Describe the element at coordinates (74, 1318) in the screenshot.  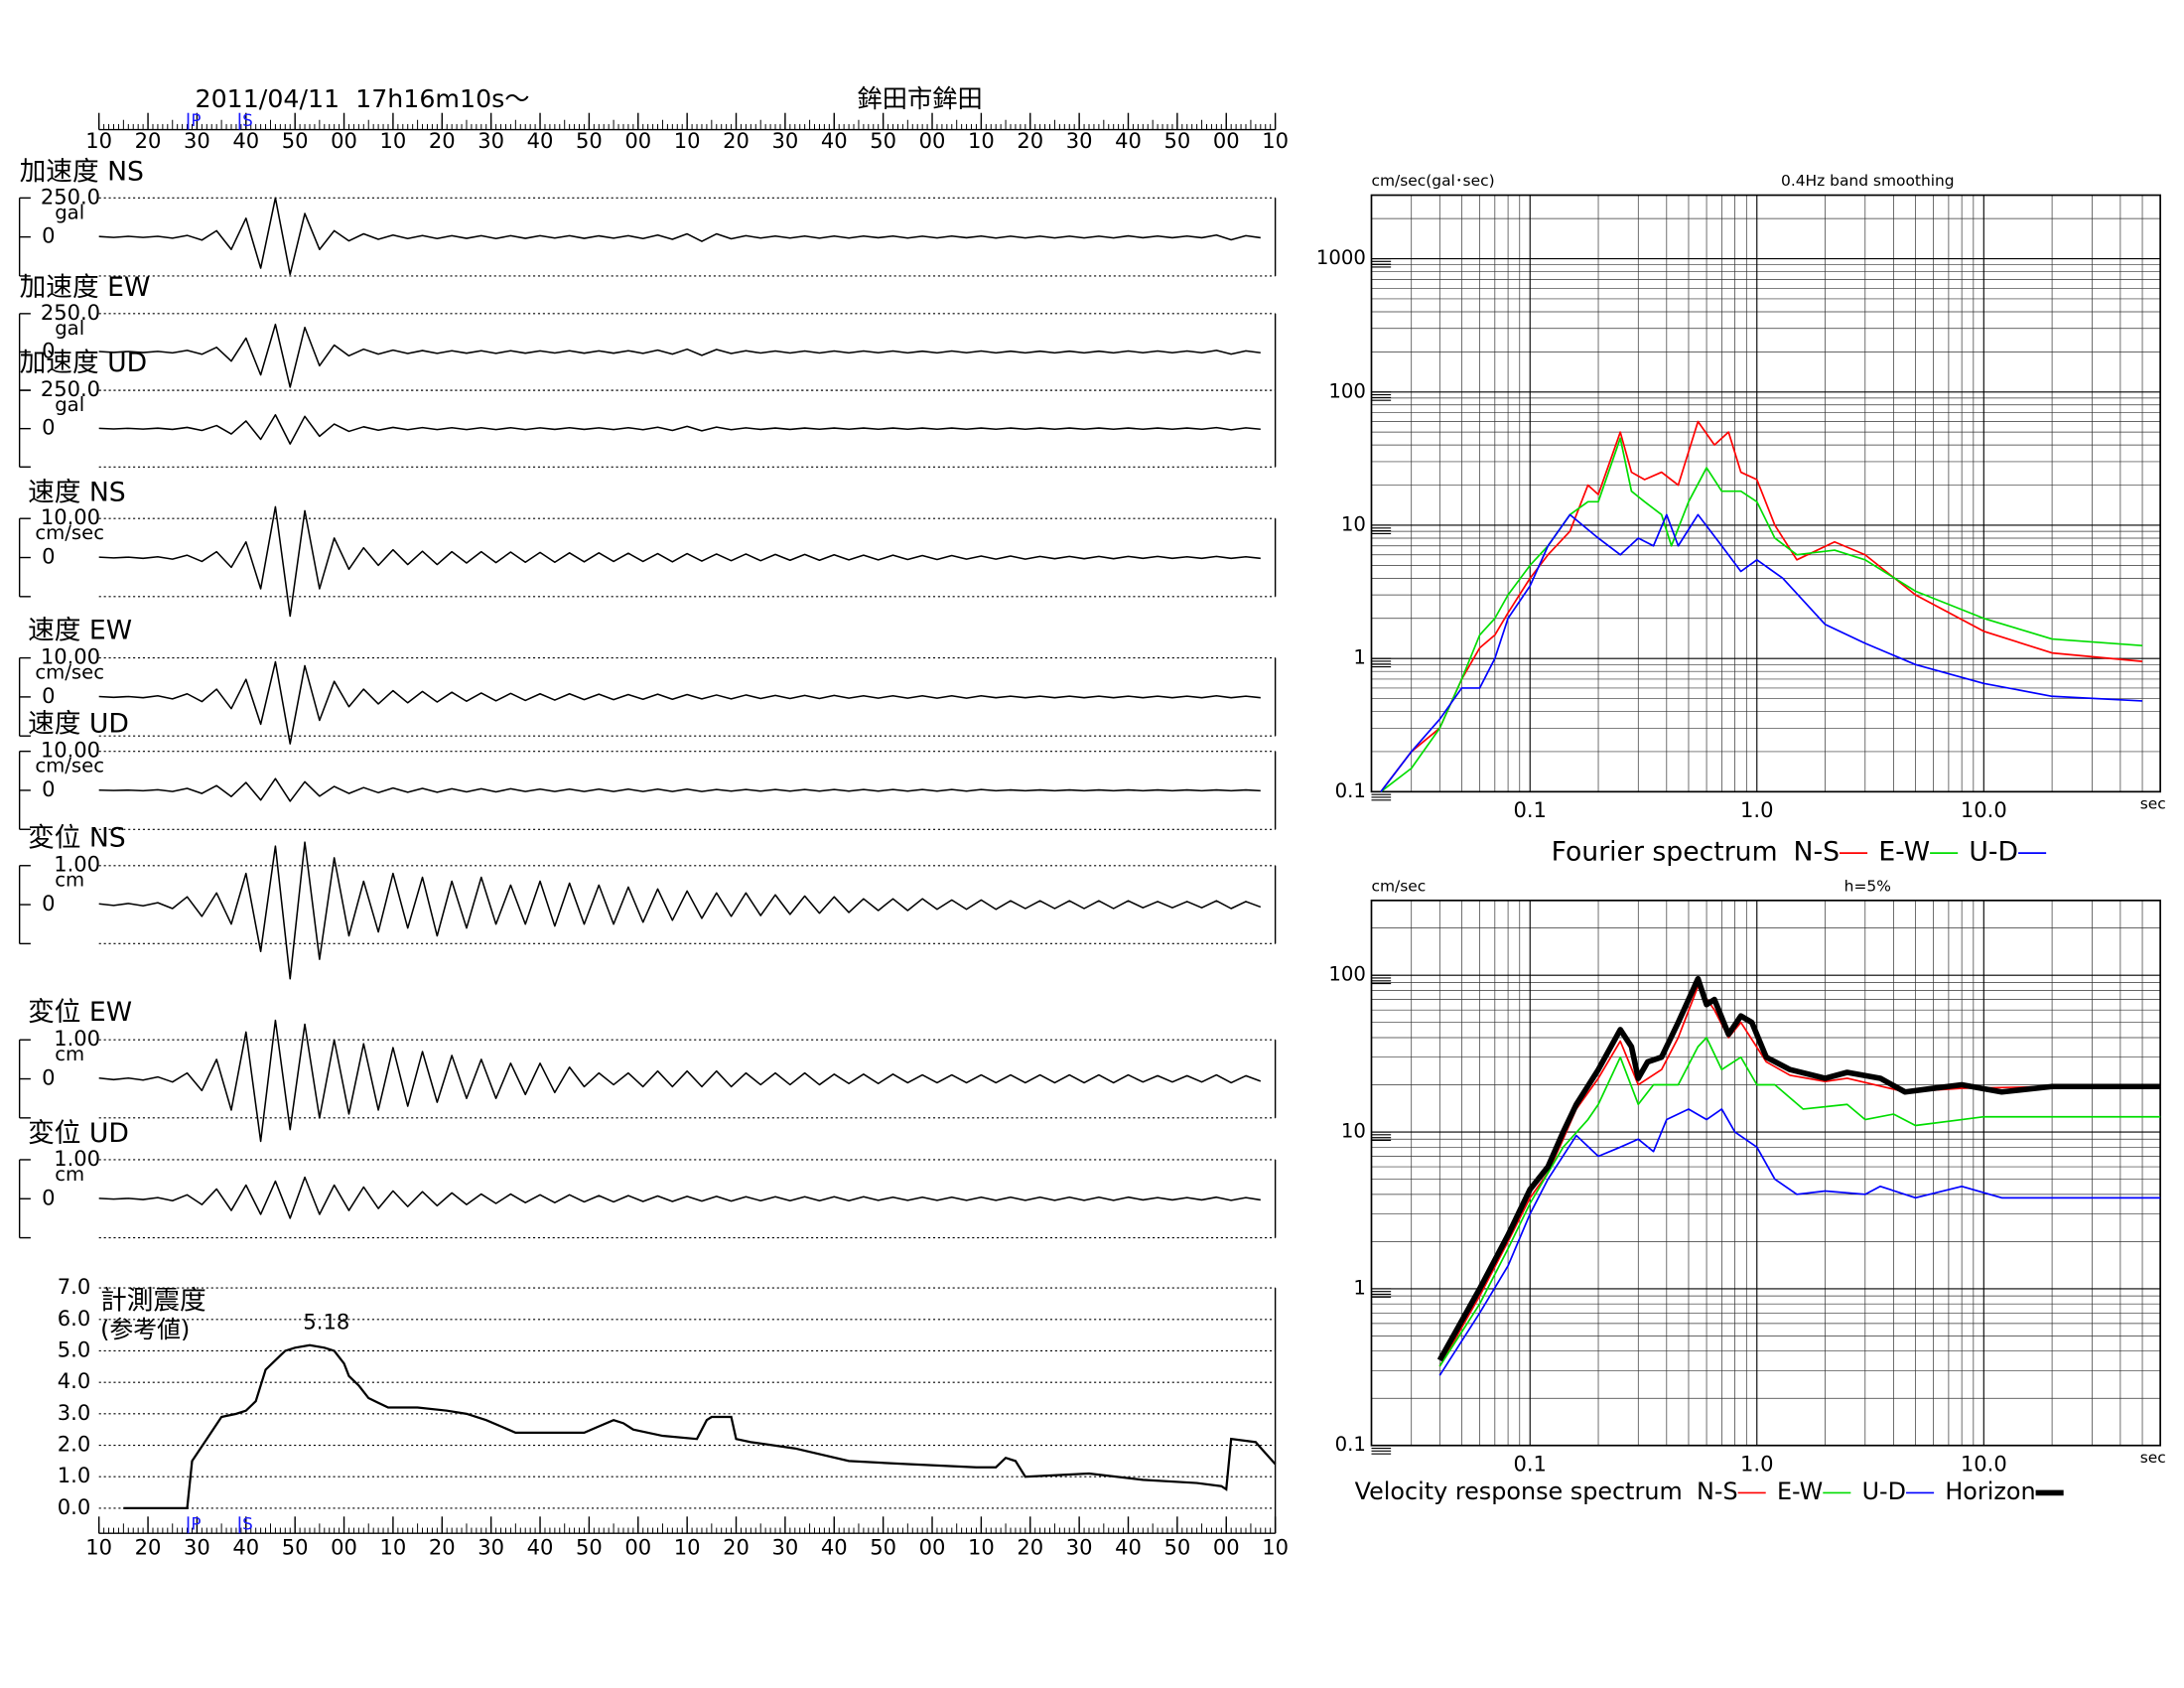
I see `y-tick-label: 6.0` at that location.